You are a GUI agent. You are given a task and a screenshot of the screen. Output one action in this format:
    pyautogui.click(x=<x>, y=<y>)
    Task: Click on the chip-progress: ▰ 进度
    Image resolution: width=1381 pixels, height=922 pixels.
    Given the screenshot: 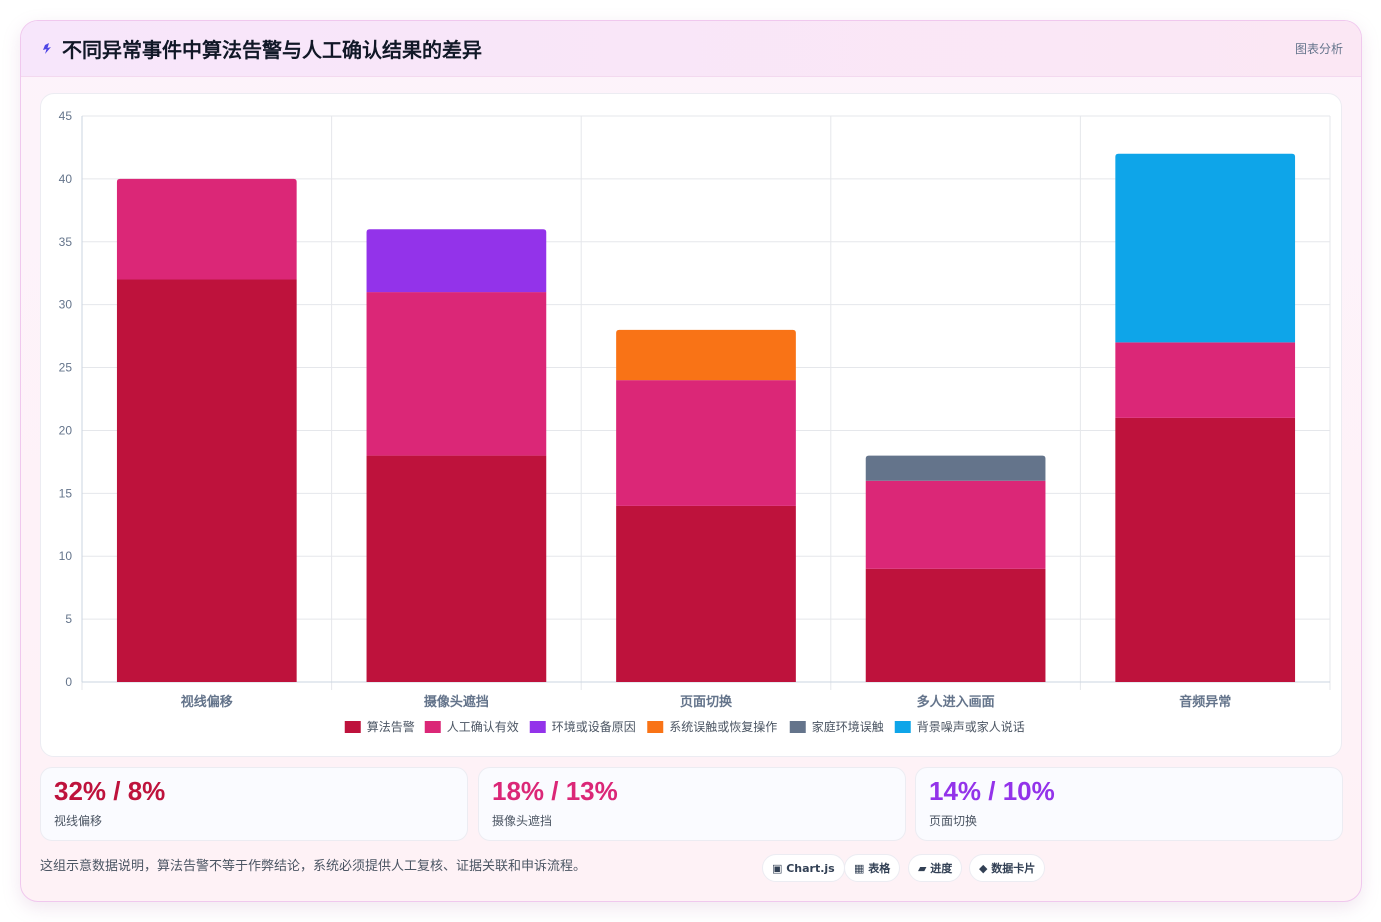 What is the action you would take?
    pyautogui.click(x=935, y=868)
    